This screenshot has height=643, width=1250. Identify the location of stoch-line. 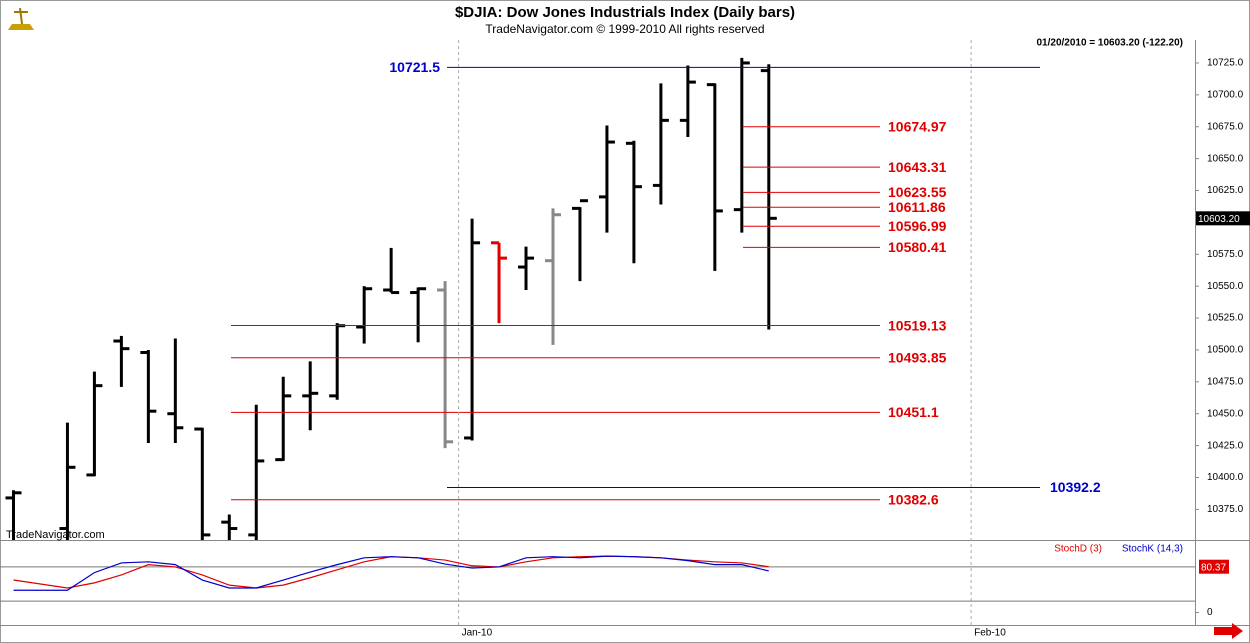
(391, 573).